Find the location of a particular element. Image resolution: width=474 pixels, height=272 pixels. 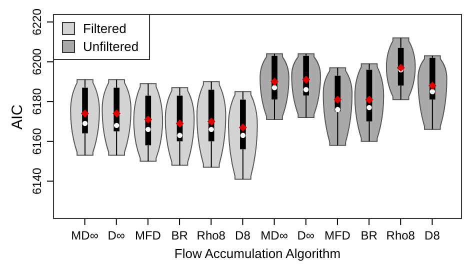

y-tick-label: 6140 is located at coordinates (37, 181).